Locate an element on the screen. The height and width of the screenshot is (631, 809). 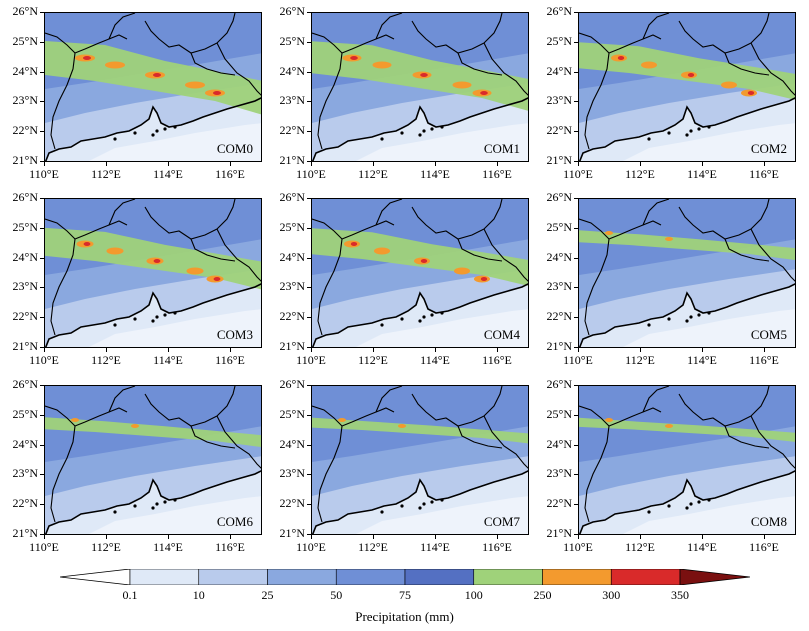
colorbar-extend-low is located at coordinates (95, 577).